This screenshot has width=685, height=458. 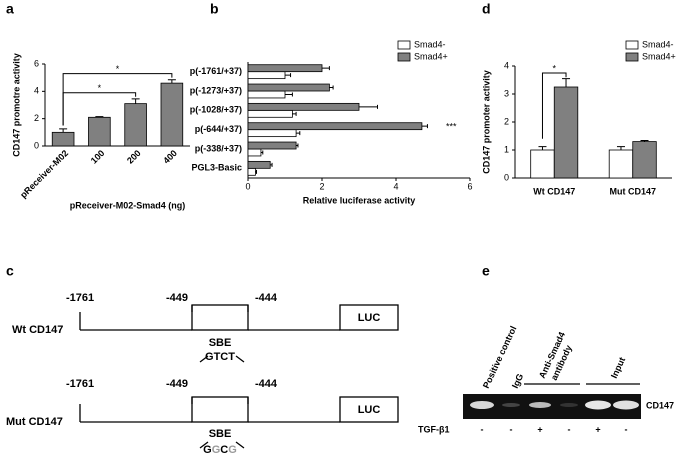 I want to click on panel-label: c, so click(x=10, y=271).